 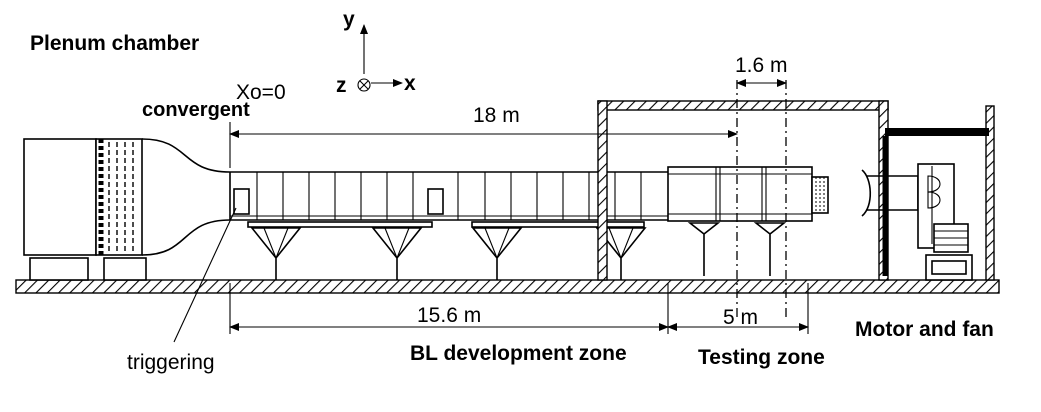 What do you see at coordinates (496, 115) in the screenshot?
I see `label-18m: 18 m` at bounding box center [496, 115].